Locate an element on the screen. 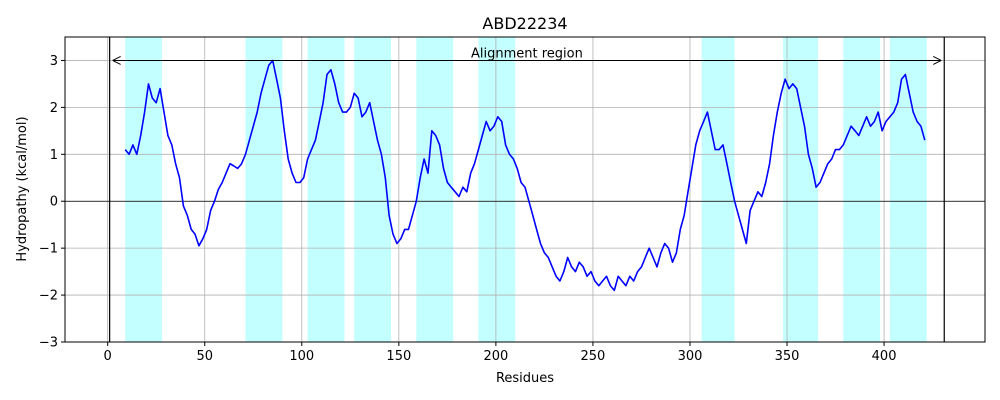 The width and height of the screenshot is (1000, 400). x-tick-label: 350 is located at coordinates (787, 356).